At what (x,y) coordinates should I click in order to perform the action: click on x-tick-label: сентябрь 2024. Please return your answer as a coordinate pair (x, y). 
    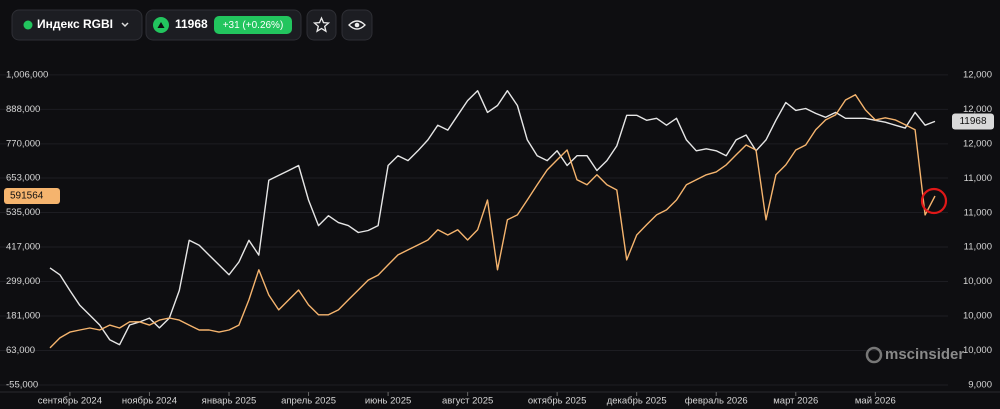
    Looking at the image, I should click on (70, 401).